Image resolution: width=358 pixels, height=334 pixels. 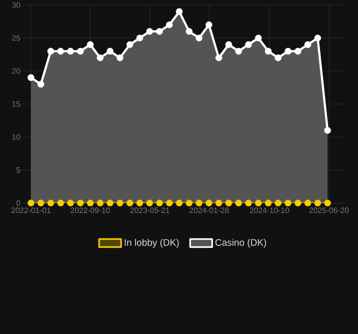 What do you see at coordinates (151, 243) in the screenshot?
I see `legend-label: In lobby (DK)` at bounding box center [151, 243].